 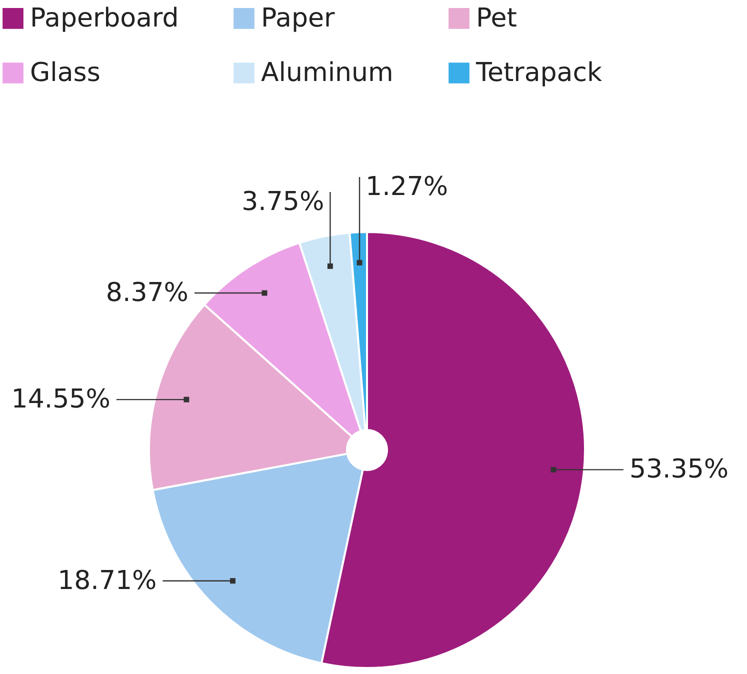 What do you see at coordinates (65, 73) in the screenshot?
I see `legend-label: Glass` at bounding box center [65, 73].